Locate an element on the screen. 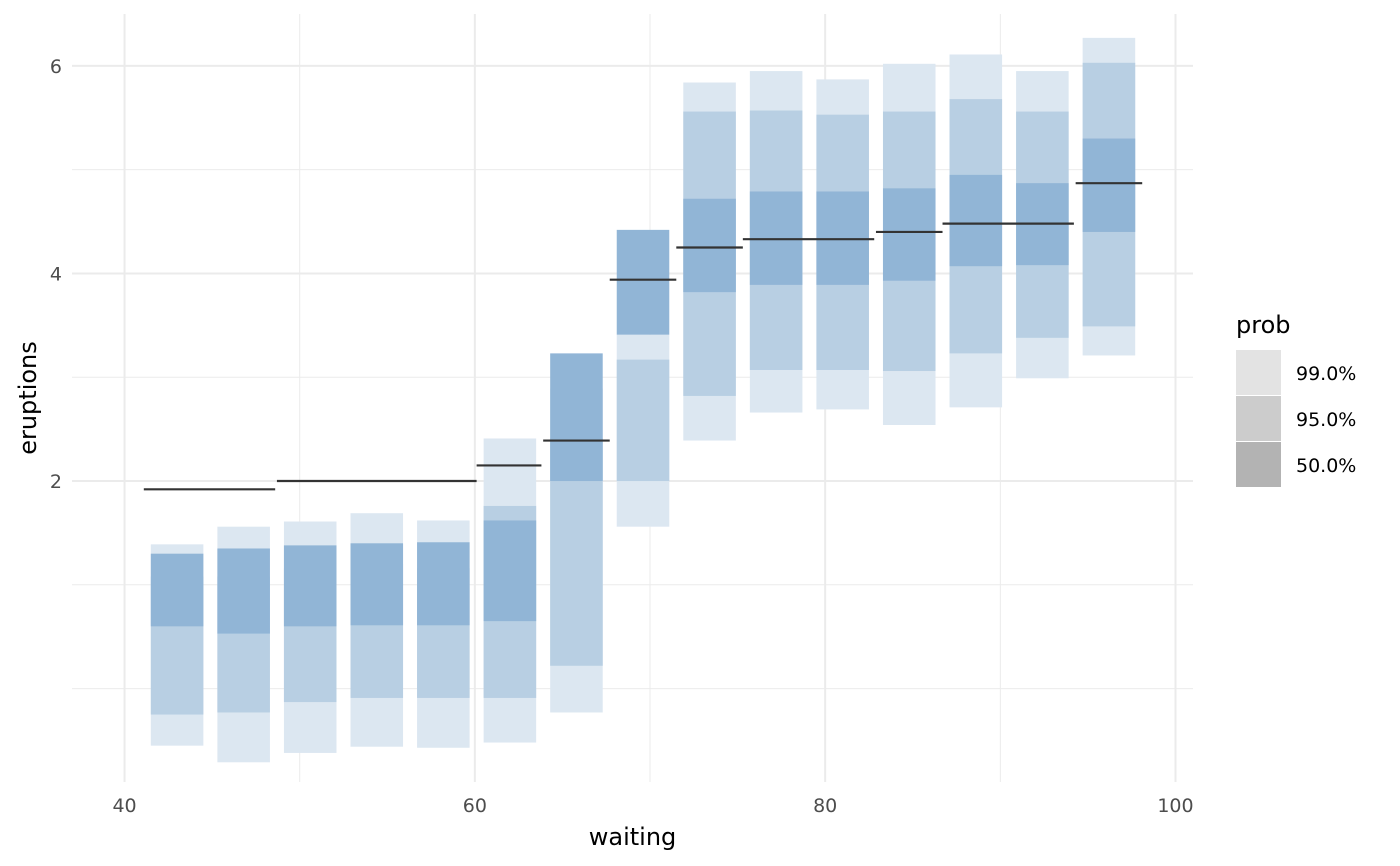 This screenshot has width=1400, height=866. legend-items: 99.0% 95.0% 50.0% is located at coordinates (1296, 418).